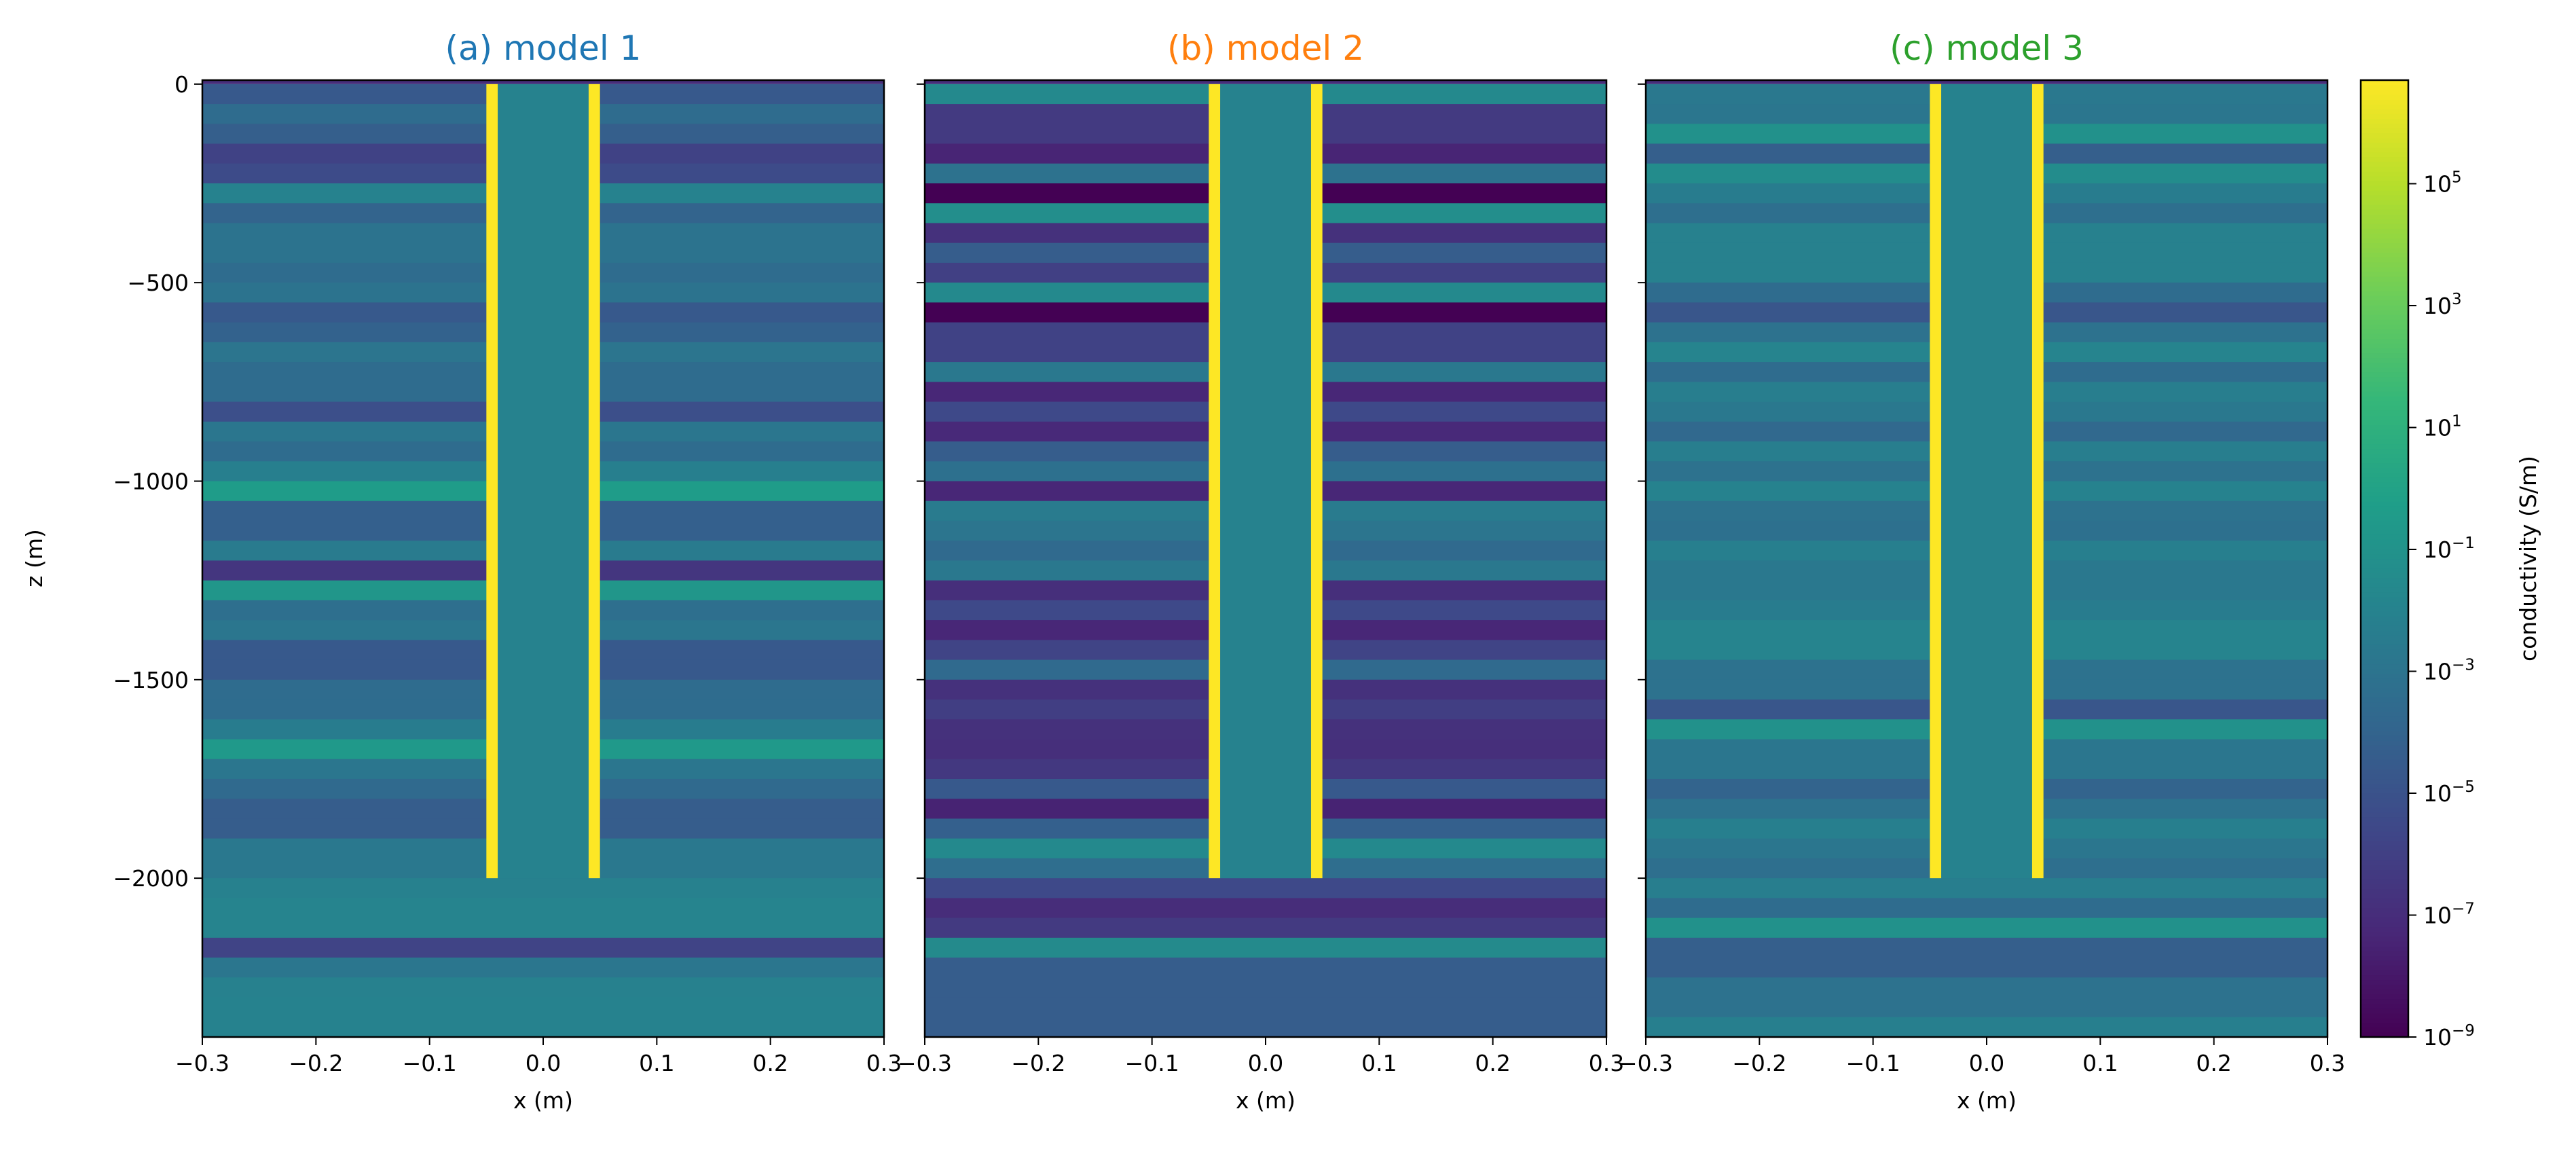 This screenshot has height=1164, width=2576. Describe the element at coordinates (1986, 82) in the screenshot. I see `above-surface-band` at that location.